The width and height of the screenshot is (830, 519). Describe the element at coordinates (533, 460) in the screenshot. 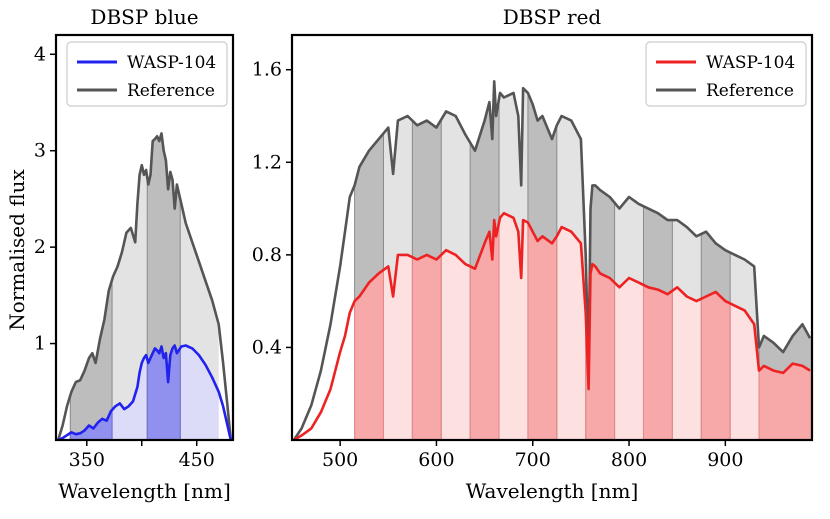

I see `x-tick-label: 700` at that location.